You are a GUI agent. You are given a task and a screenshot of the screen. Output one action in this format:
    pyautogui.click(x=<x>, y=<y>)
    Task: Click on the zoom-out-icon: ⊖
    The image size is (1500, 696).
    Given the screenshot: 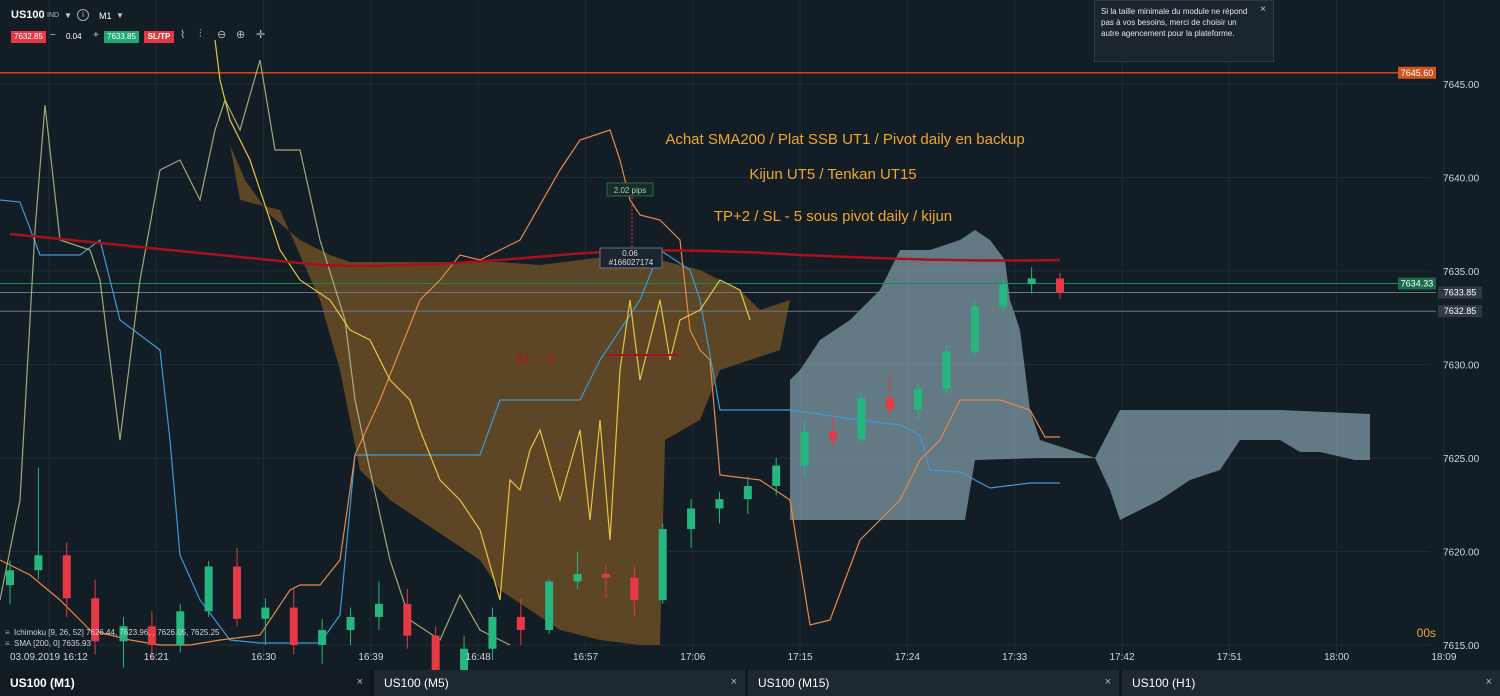 What is the action you would take?
    pyautogui.click(x=222, y=35)
    